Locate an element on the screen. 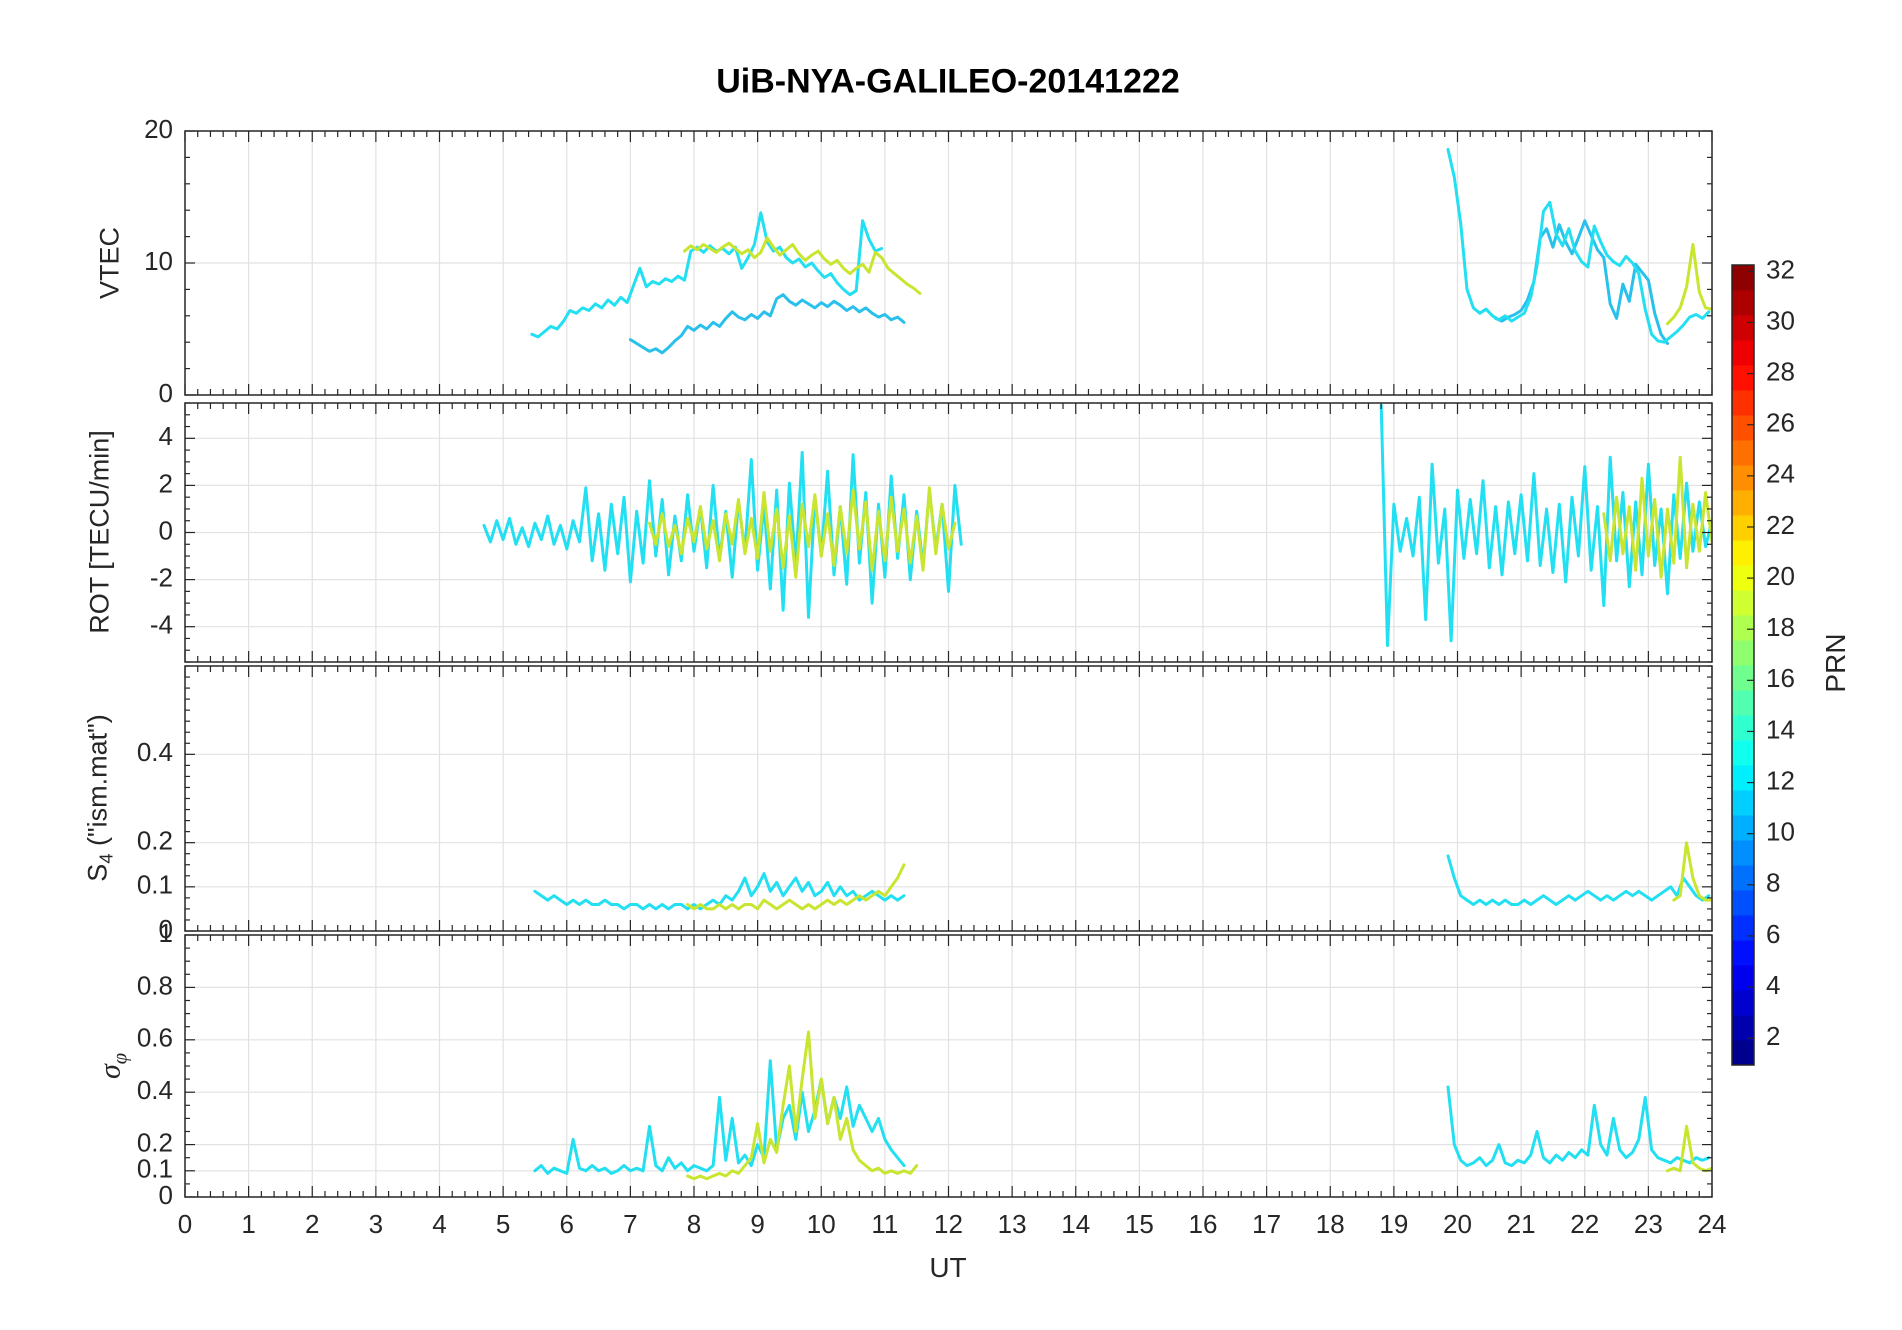 This screenshot has height=1330, width=1902. xtick-label: 20 is located at coordinates (1457, 1224).